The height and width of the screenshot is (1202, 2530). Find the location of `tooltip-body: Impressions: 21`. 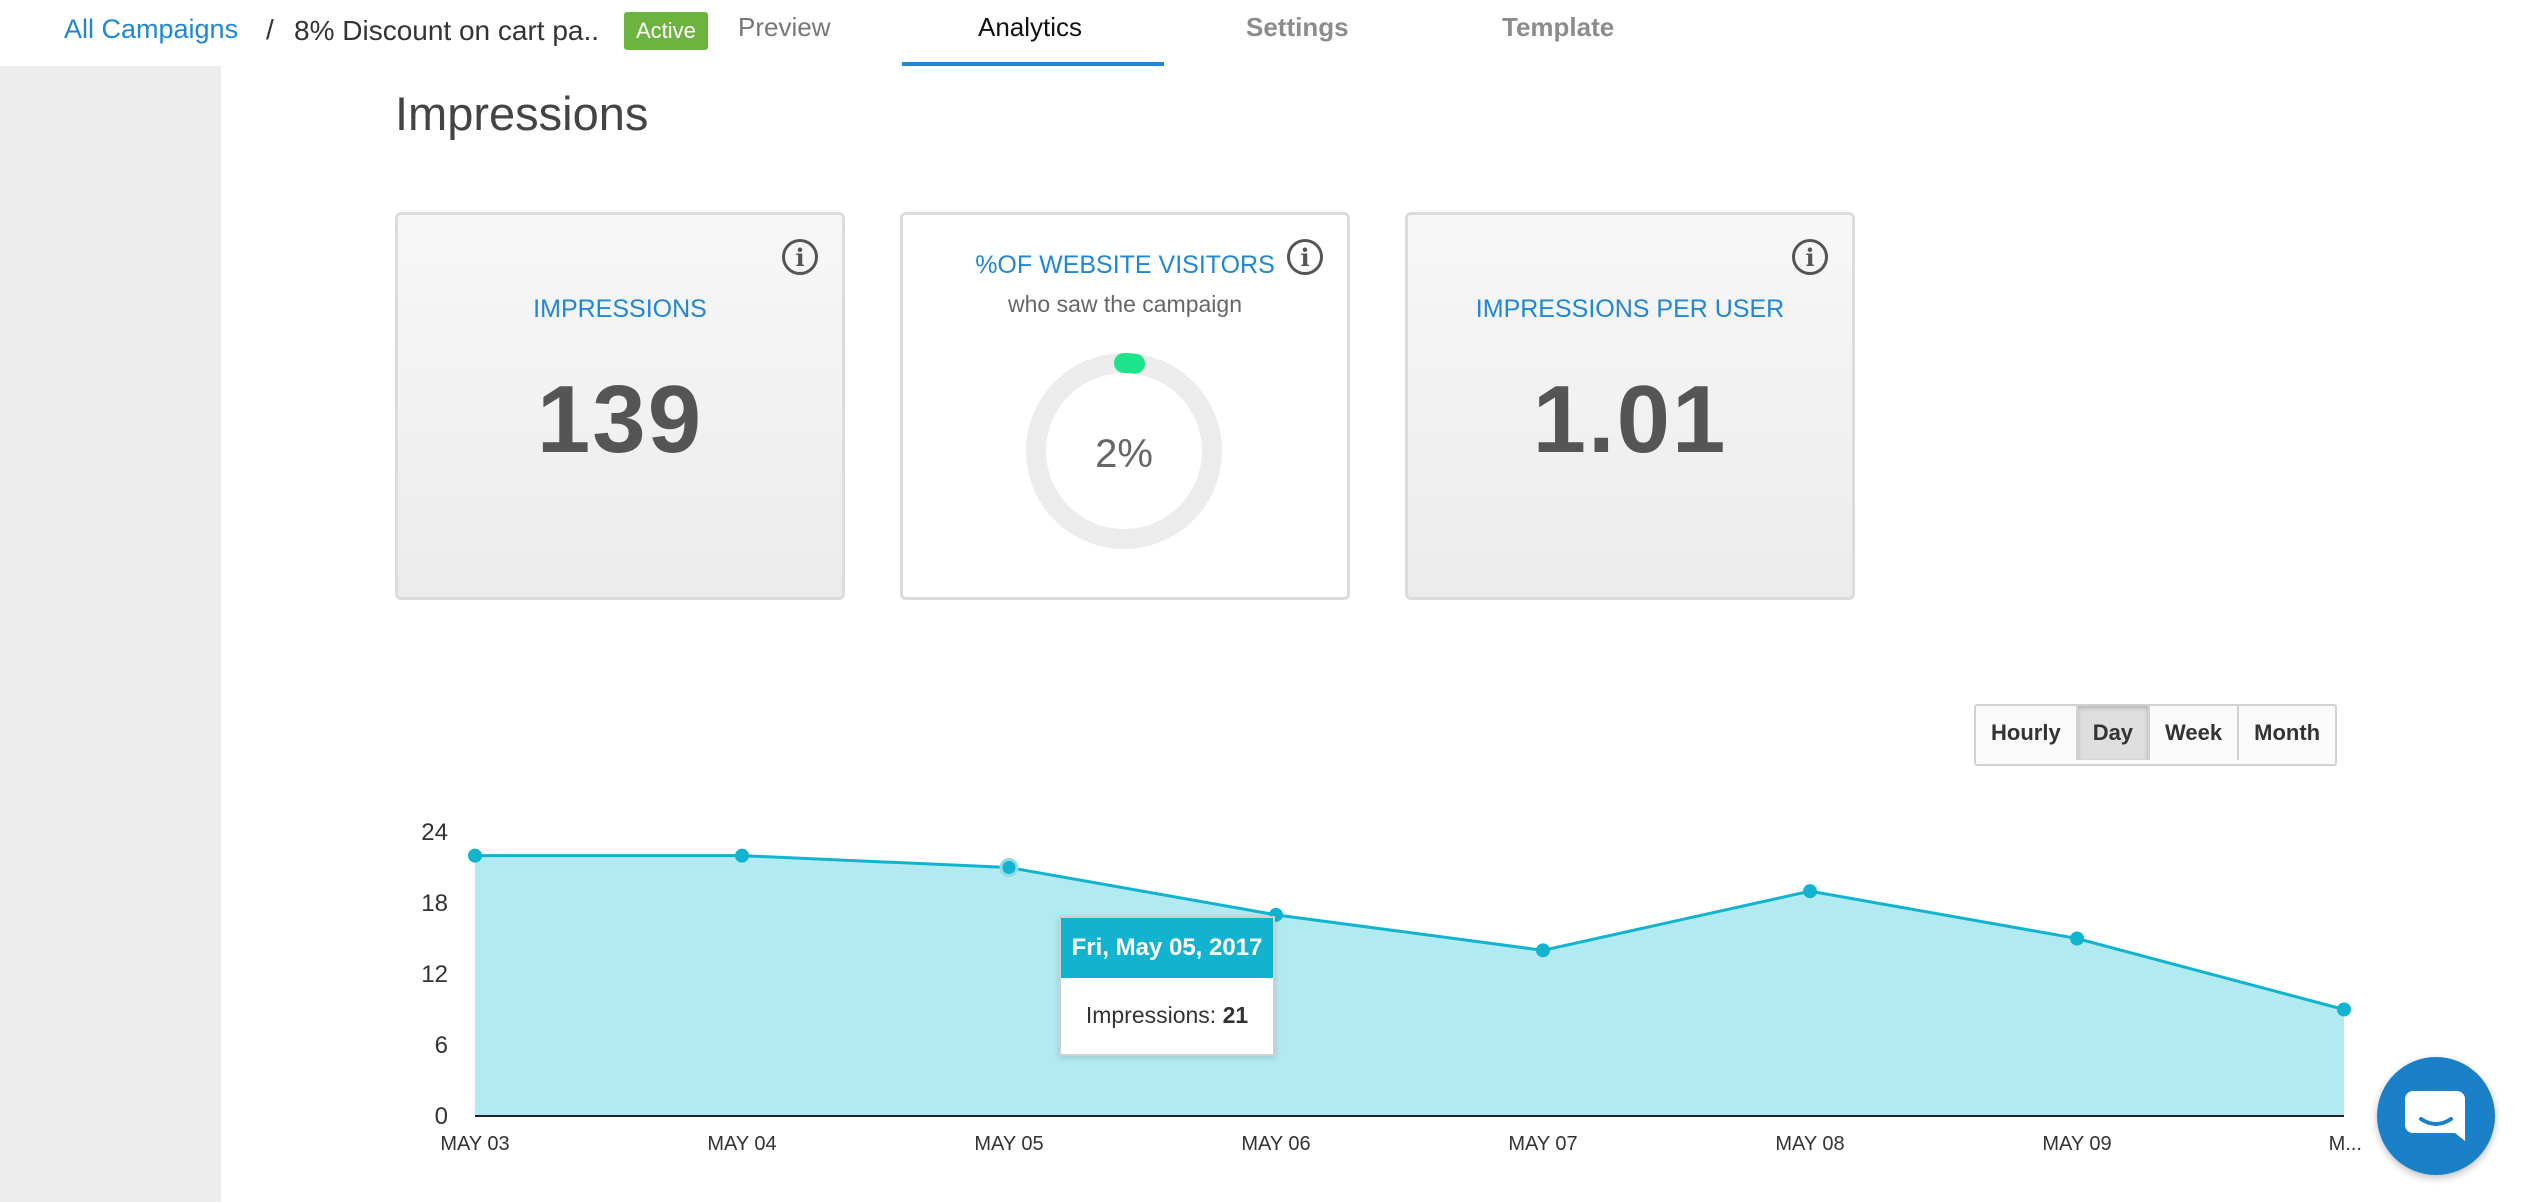

tooltip-body: Impressions: 21 is located at coordinates (1167, 1015).